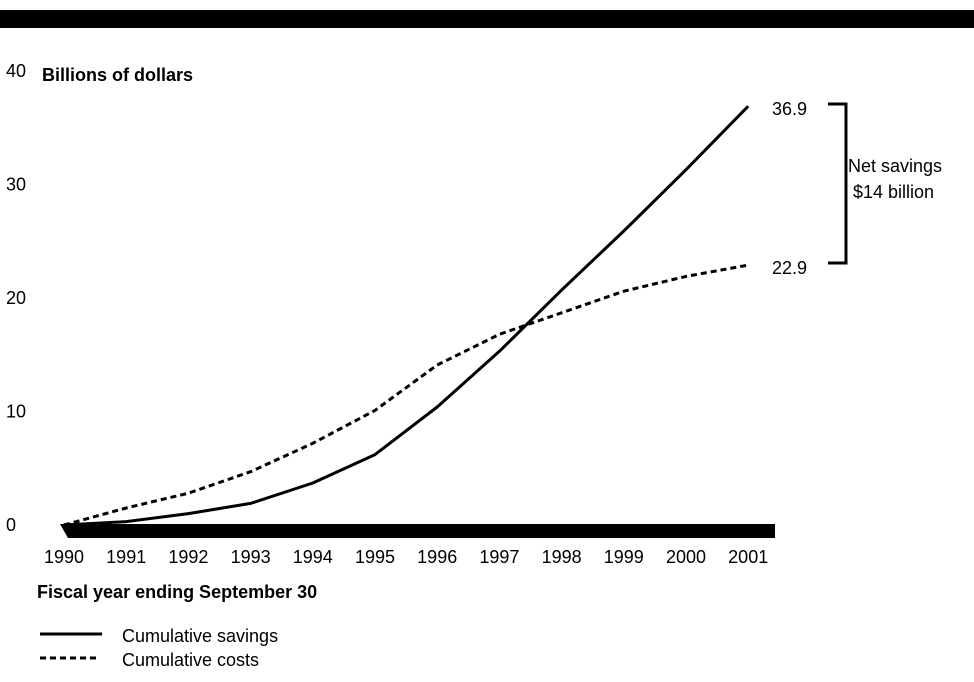 This screenshot has width=974, height=682. Describe the element at coordinates (686, 557) in the screenshot. I see `x-tick-label: 2000` at that location.